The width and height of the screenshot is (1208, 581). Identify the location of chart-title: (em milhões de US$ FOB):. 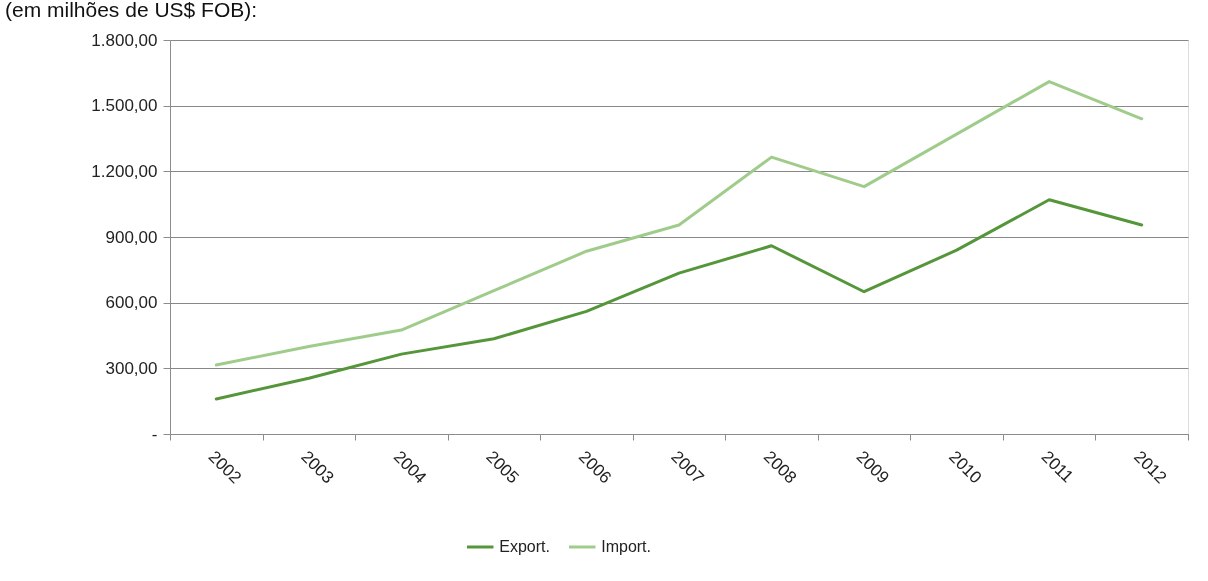
(131, 10).